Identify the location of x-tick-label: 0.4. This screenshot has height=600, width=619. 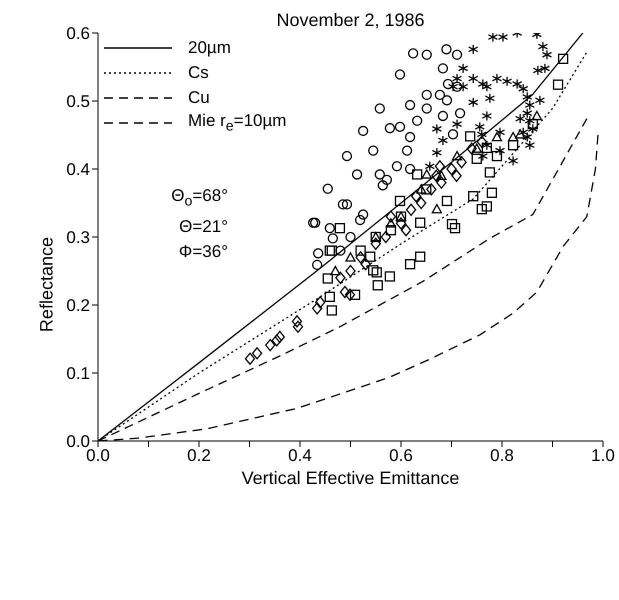
(300, 456).